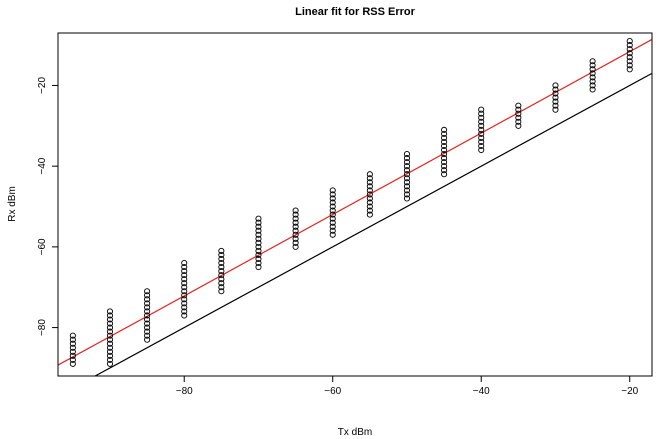 This screenshot has height=439, width=660. I want to click on x-axis-label: Tx dBm, so click(355, 432).